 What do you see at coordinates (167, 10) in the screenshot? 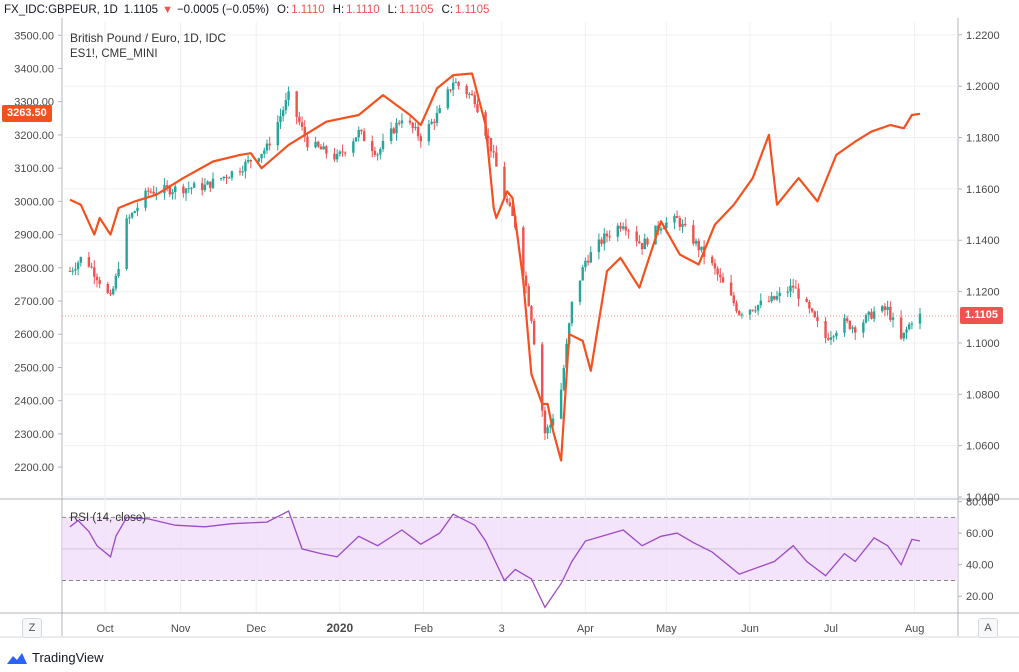
I see `down-triangle-icon: ▼` at bounding box center [167, 10].